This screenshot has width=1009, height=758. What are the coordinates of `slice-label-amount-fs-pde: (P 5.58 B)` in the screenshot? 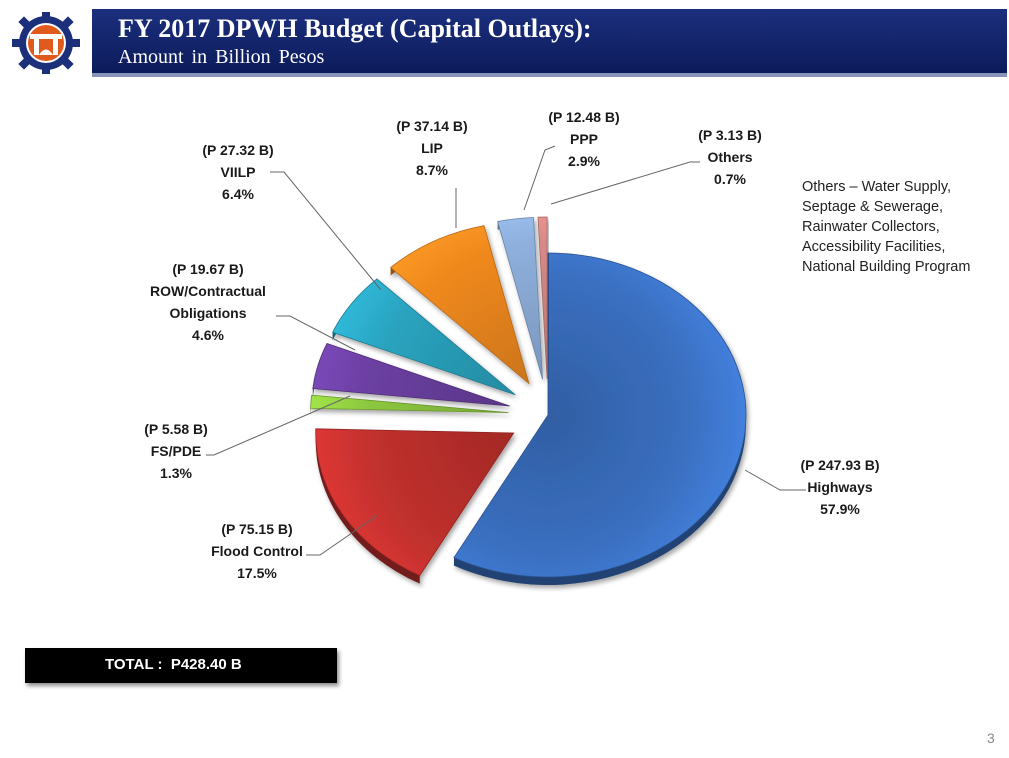 It's located at (176, 429).